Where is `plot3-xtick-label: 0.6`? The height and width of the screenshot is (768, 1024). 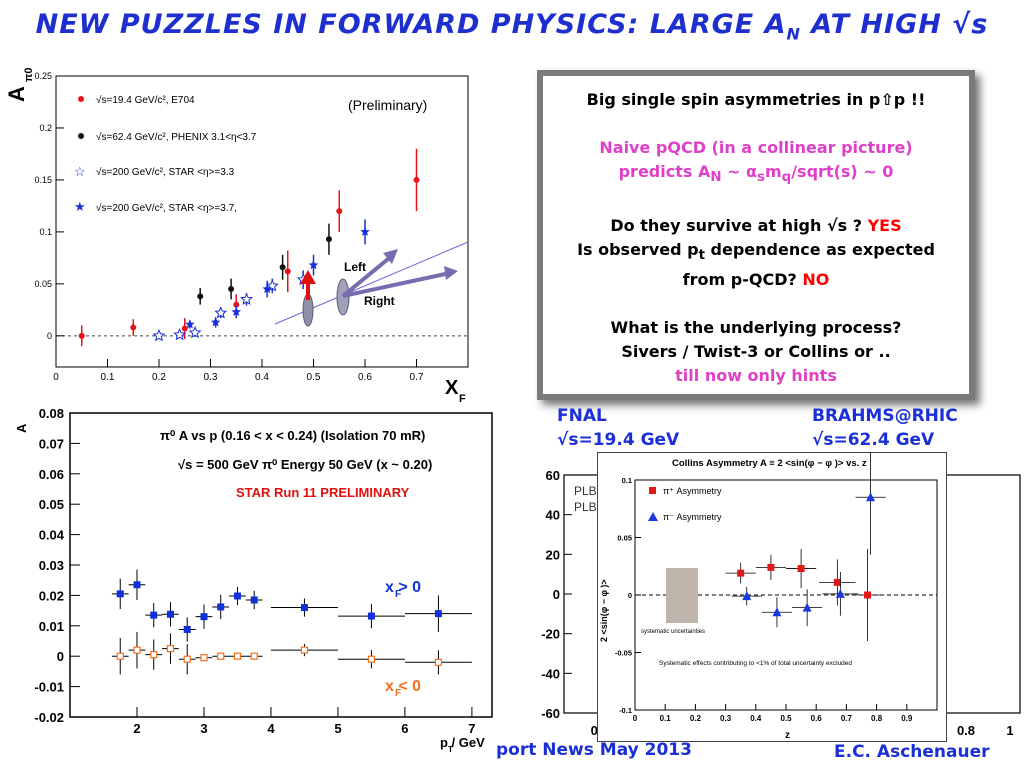 plot3-xtick-label: 0.6 is located at coordinates (817, 718).